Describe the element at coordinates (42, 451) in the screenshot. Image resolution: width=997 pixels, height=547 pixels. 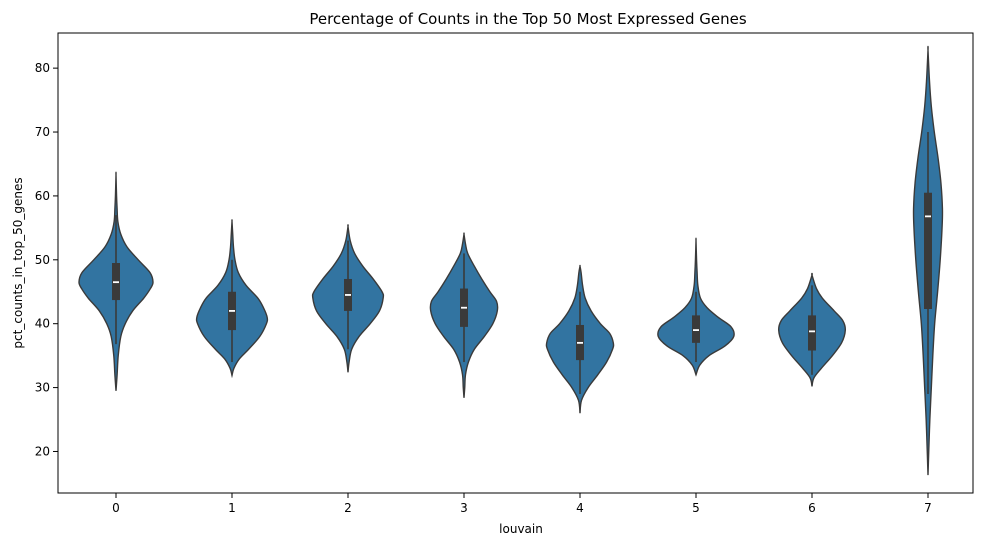
I see `y-tick-label: 20` at that location.